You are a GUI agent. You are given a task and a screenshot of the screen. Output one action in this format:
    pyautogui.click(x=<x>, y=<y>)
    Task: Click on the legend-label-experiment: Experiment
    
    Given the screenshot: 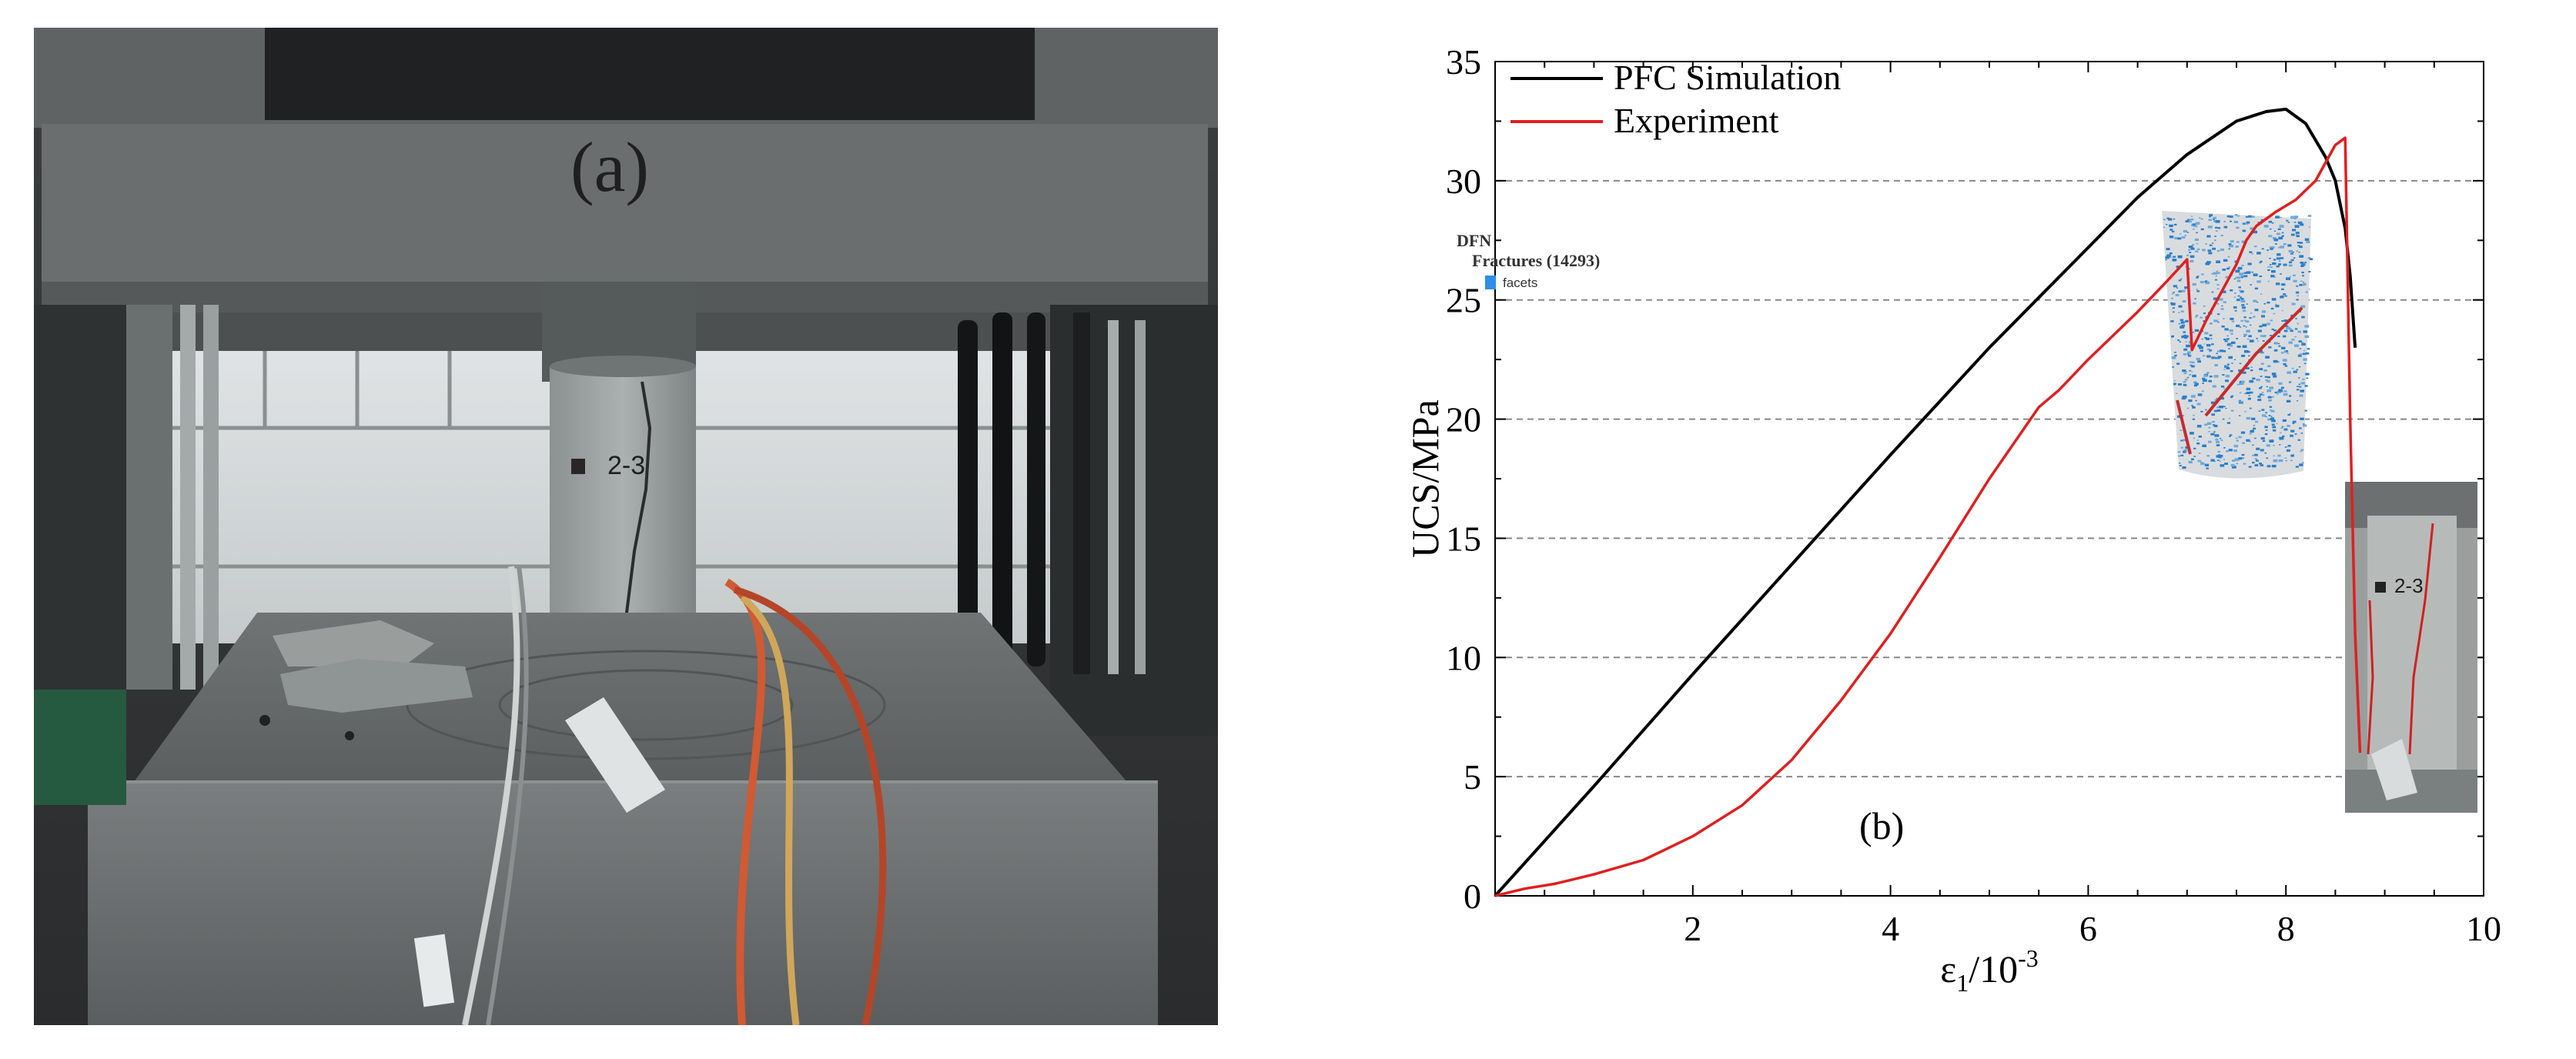 What is the action you would take?
    pyautogui.click(x=1697, y=120)
    